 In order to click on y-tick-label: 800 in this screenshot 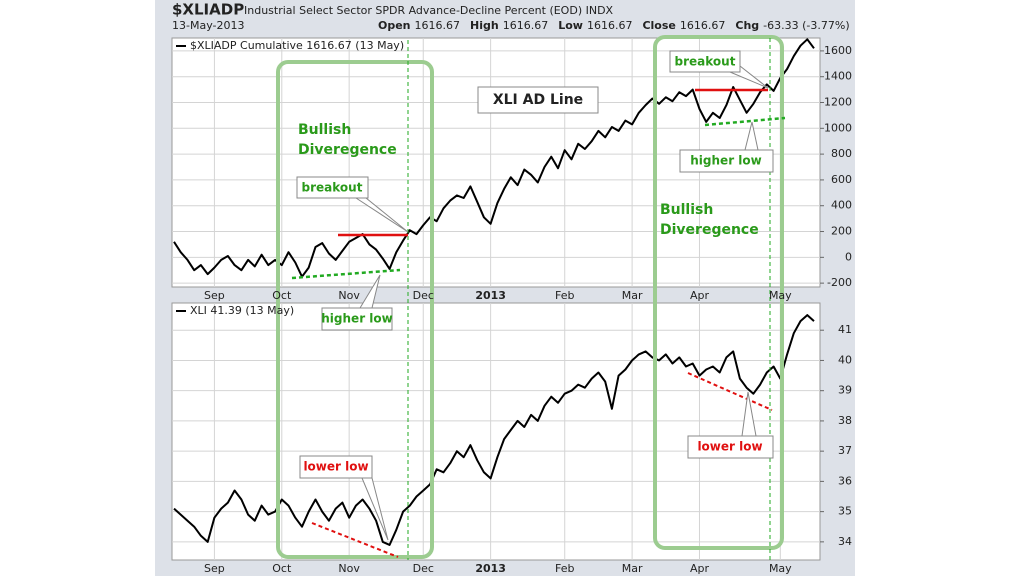, I will do `click(841, 153)`.